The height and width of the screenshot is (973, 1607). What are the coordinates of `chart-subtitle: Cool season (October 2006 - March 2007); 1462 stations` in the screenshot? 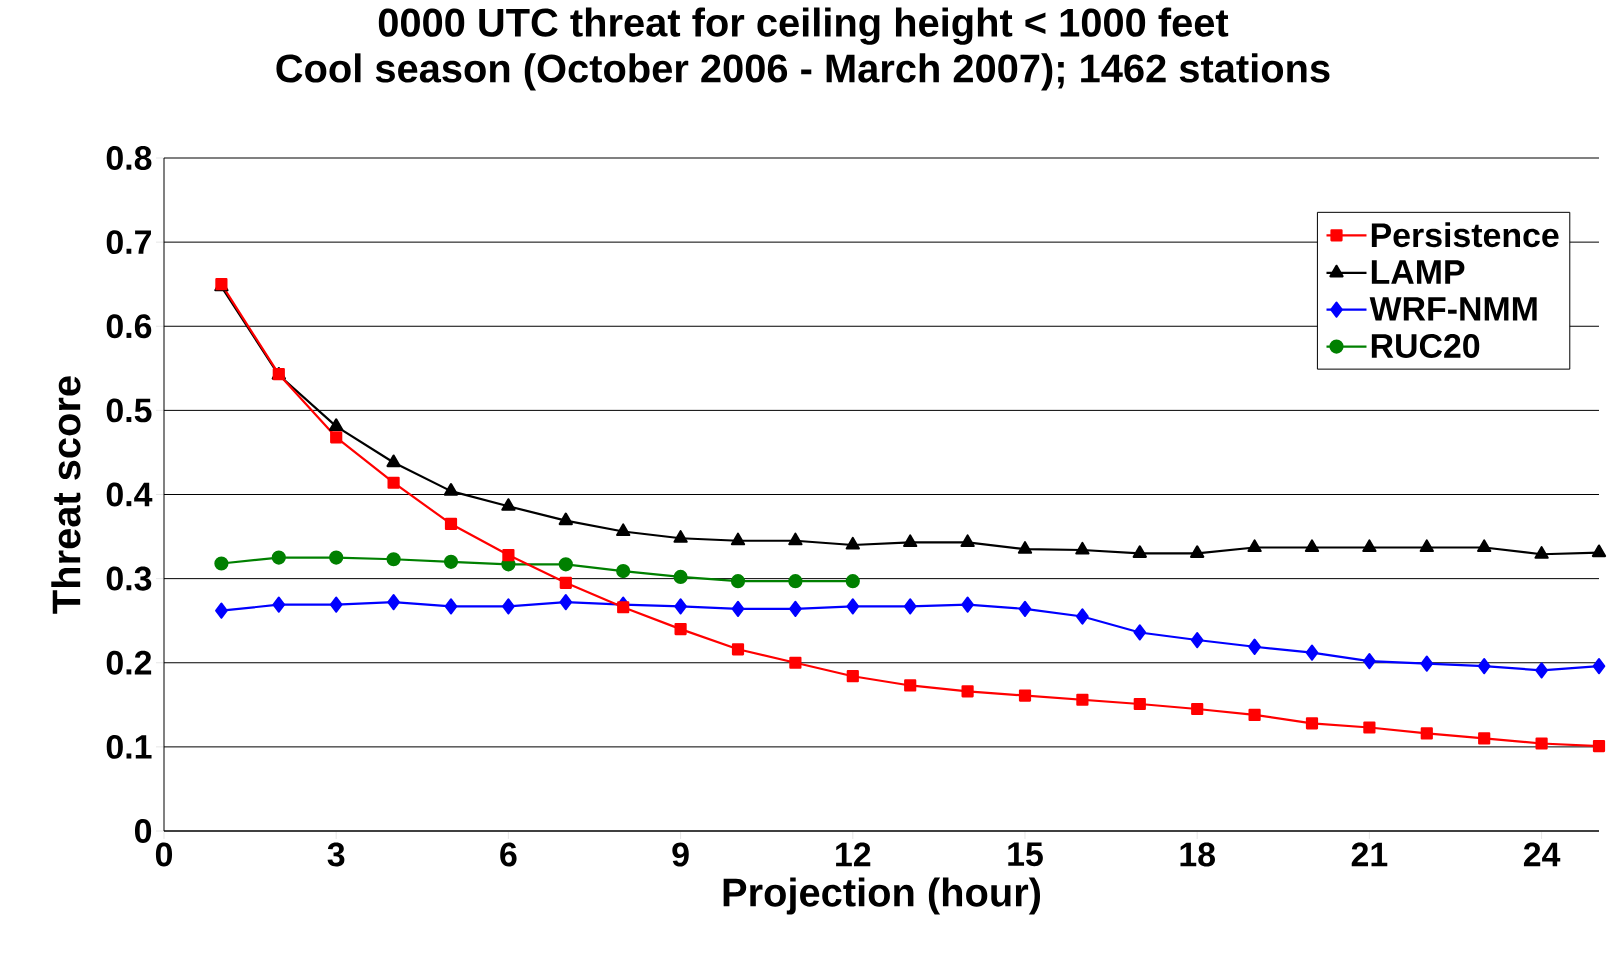 It's located at (803, 72).